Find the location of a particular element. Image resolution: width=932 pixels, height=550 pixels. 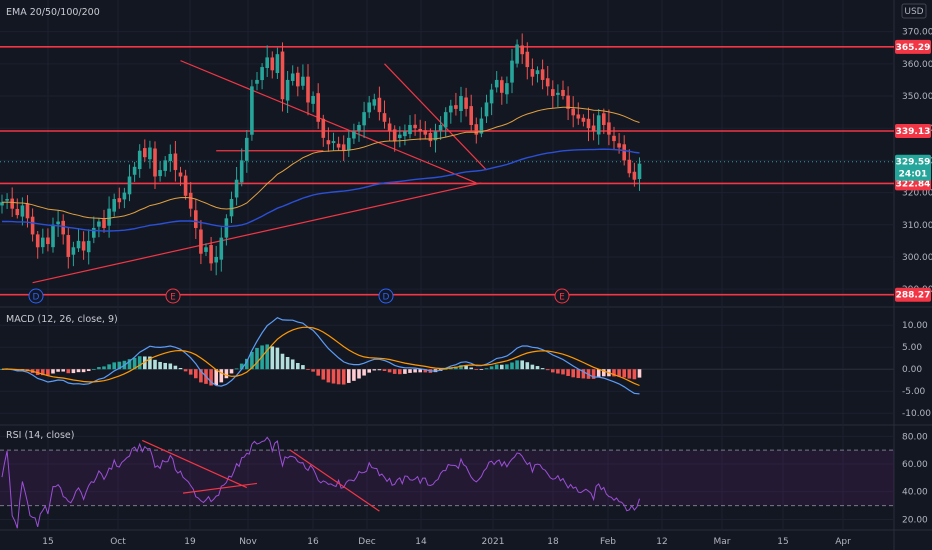

last-price-badge is located at coordinates (913, 167).